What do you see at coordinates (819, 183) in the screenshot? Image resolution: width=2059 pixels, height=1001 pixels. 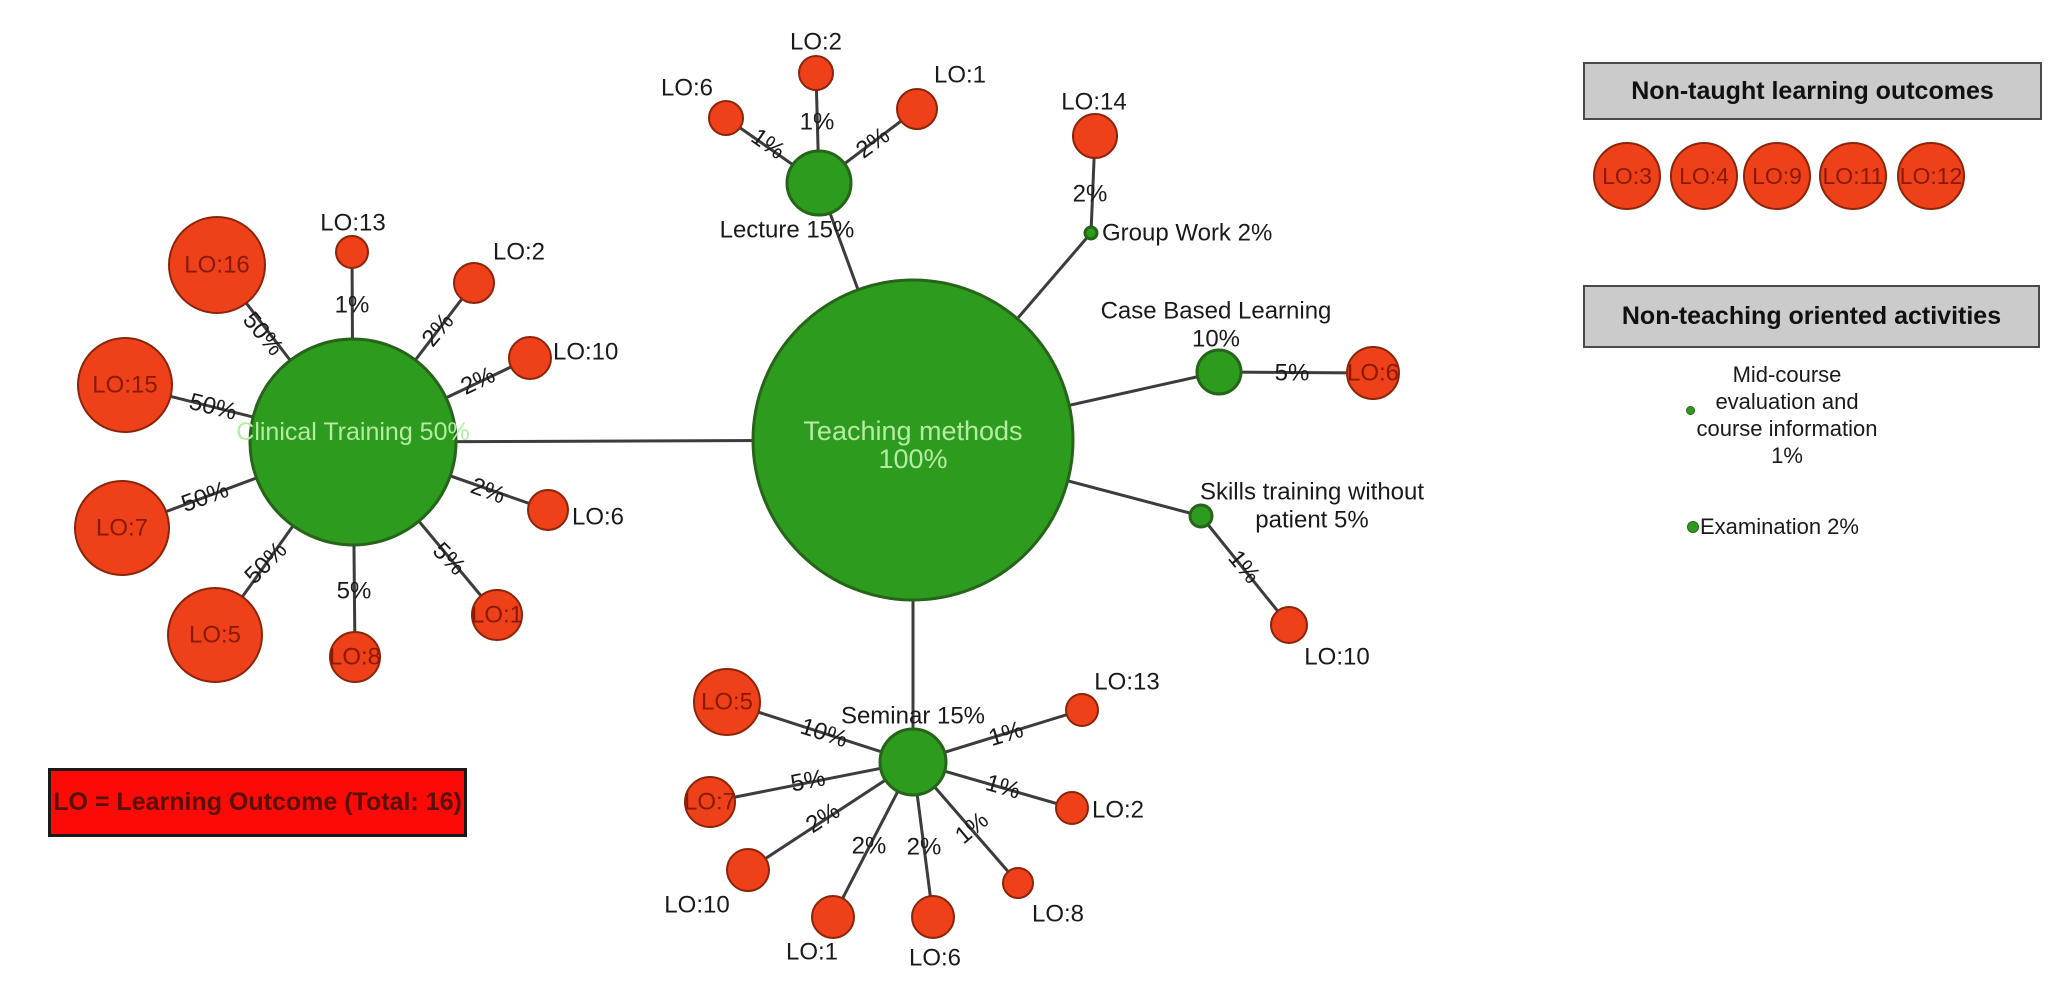 I see `hub-node-lecture` at bounding box center [819, 183].